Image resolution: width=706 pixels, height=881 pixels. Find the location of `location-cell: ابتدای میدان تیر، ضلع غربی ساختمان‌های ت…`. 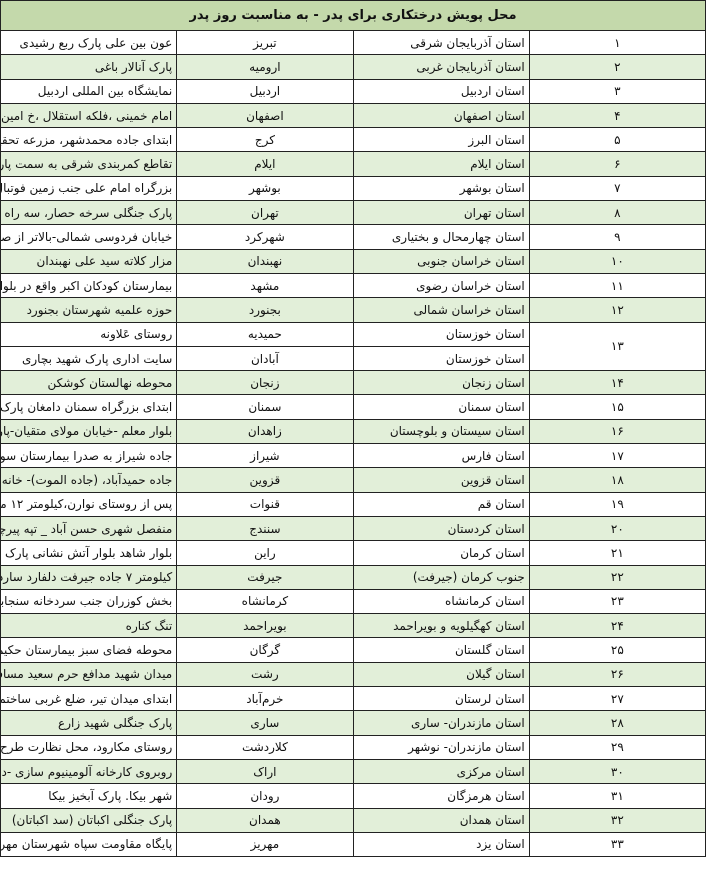

location-cell: ابتدای میدان تیر، ضلع غربی ساختمان‌های ت… is located at coordinates (89, 699).